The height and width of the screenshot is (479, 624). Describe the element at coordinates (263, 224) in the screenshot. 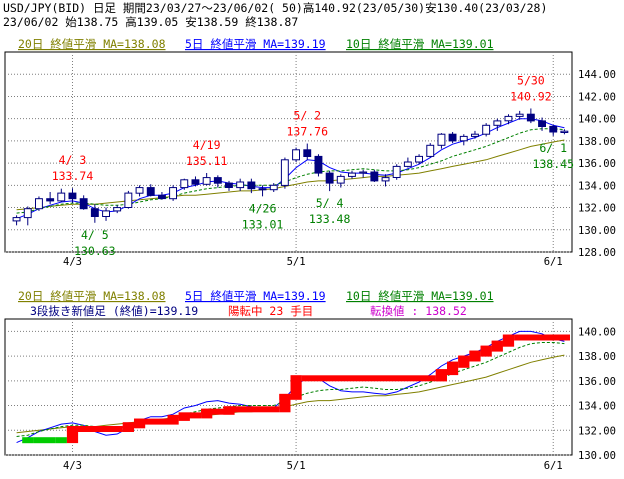

I see `annotation-price: 133.01` at that location.